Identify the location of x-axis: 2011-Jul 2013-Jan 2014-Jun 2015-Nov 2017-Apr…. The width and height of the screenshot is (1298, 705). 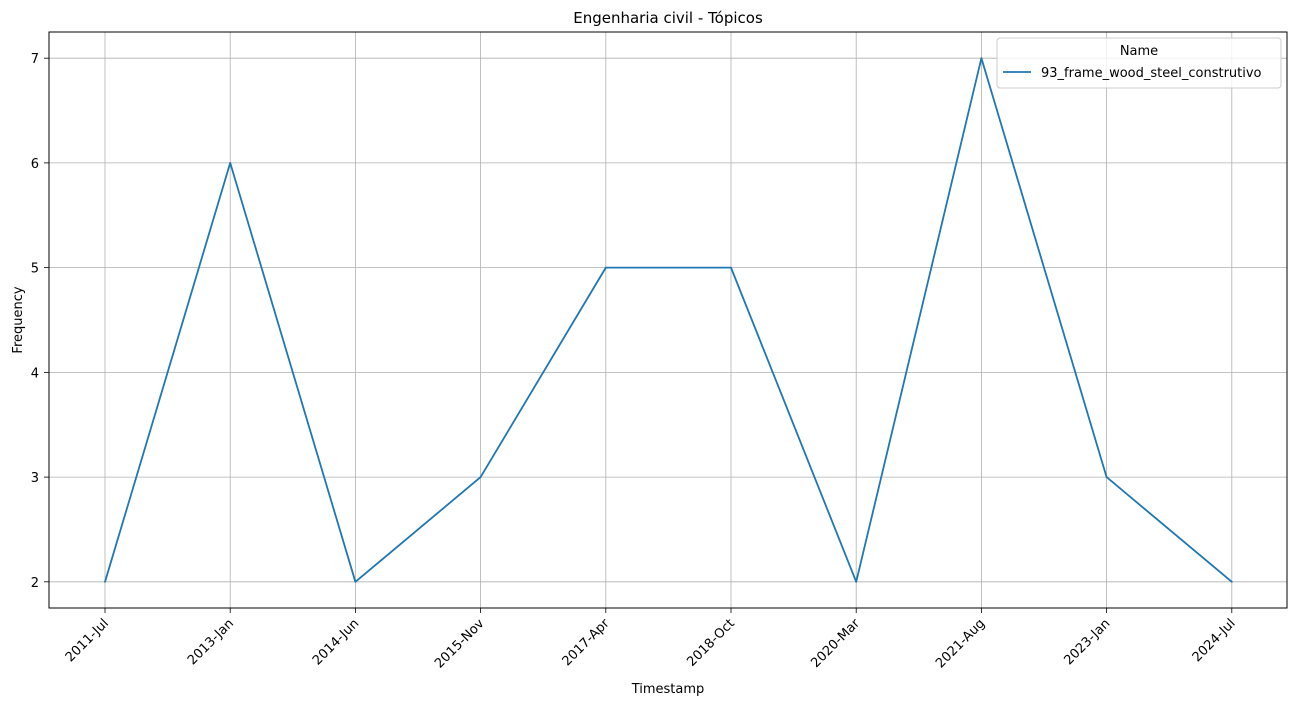
(651, 639).